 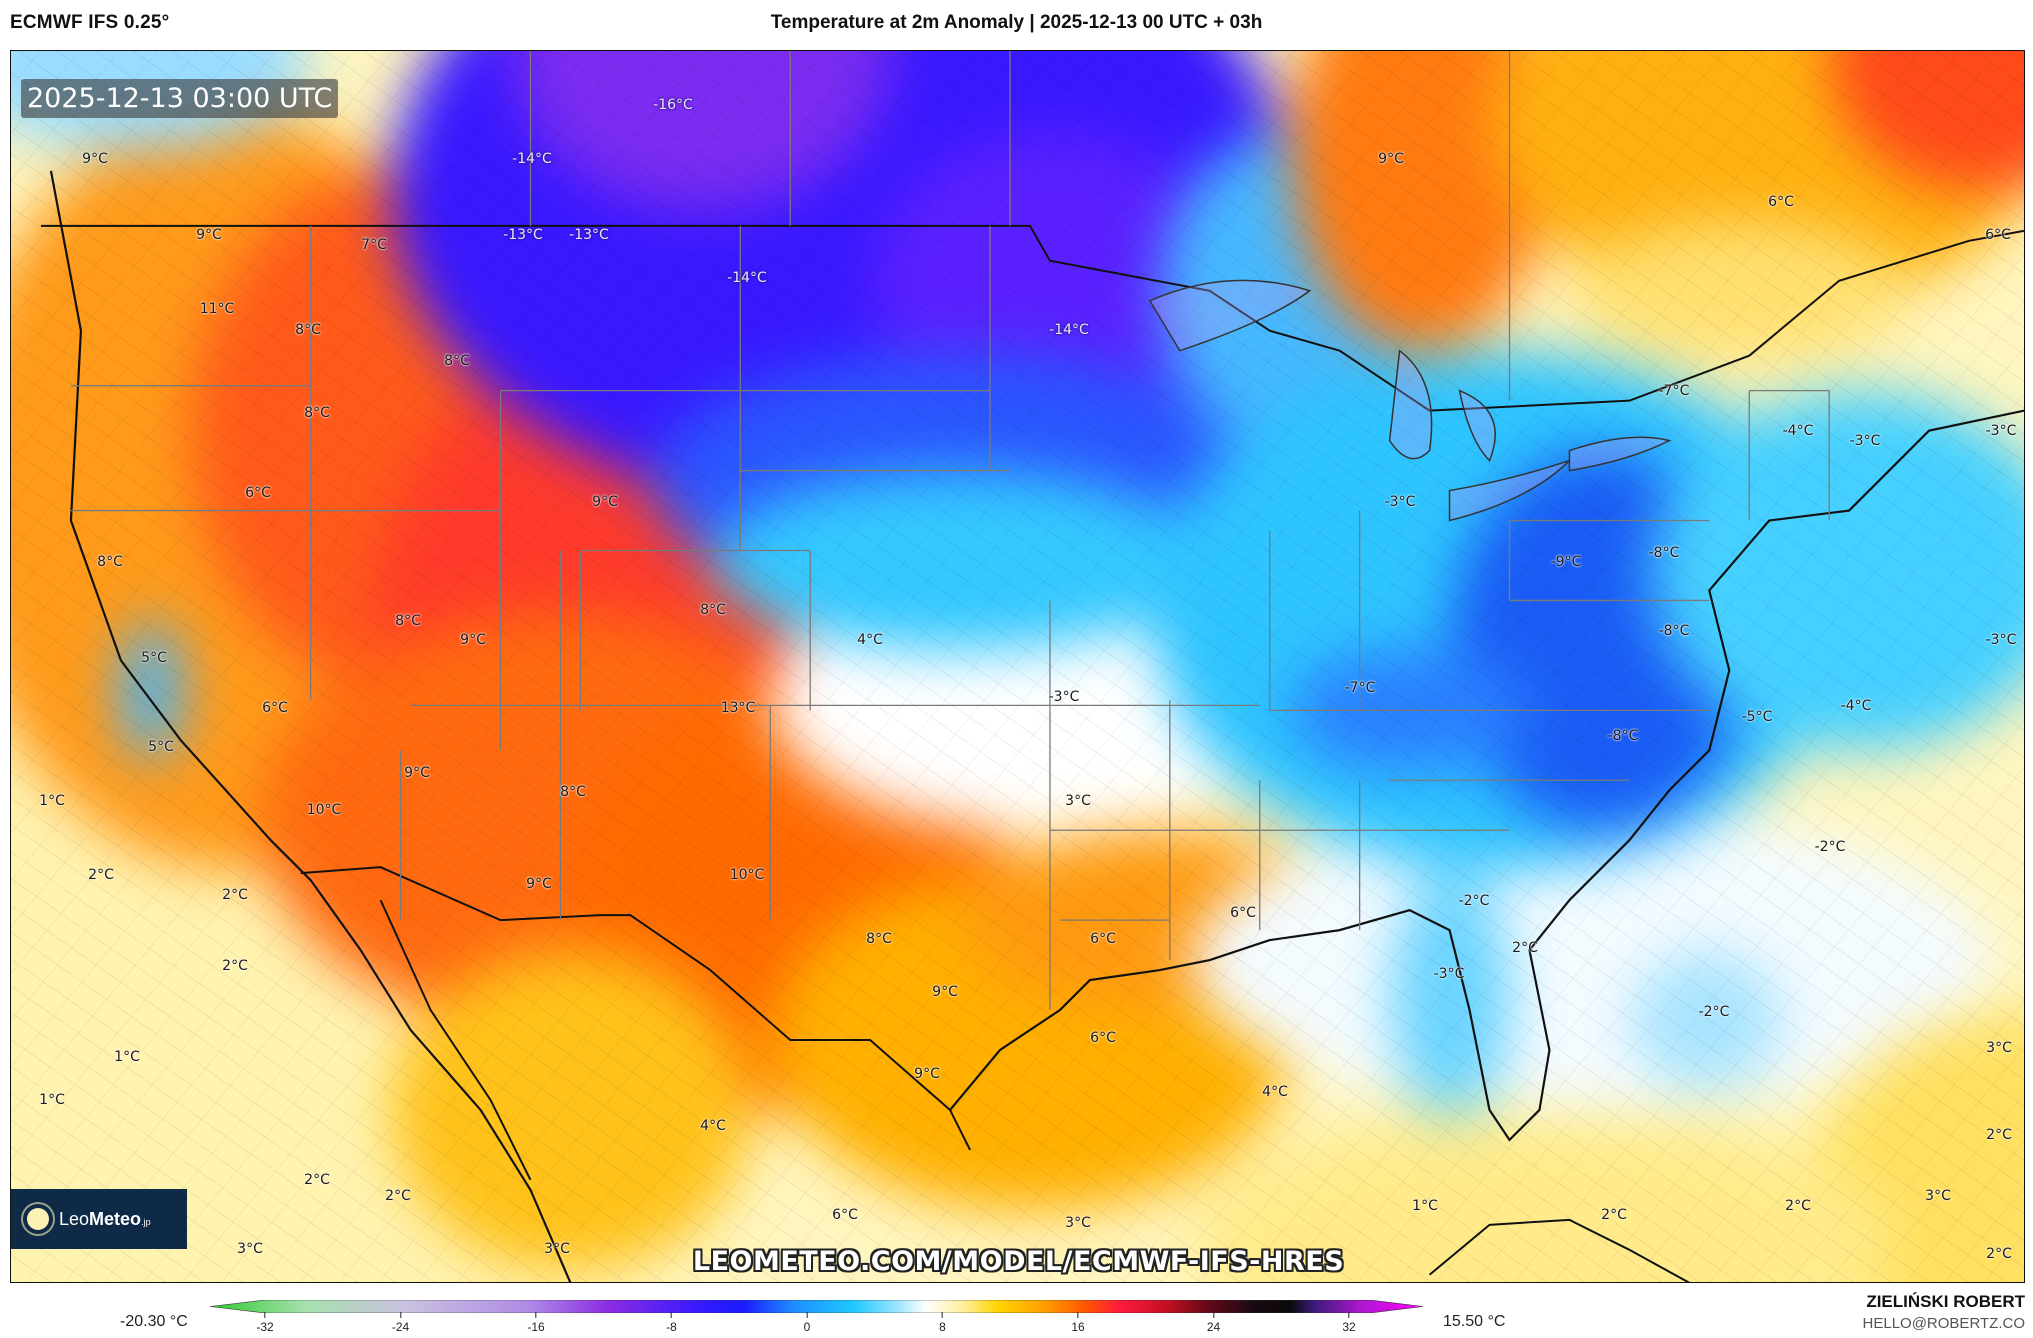 I want to click on tick-label: -16, so click(x=536, y=1327).